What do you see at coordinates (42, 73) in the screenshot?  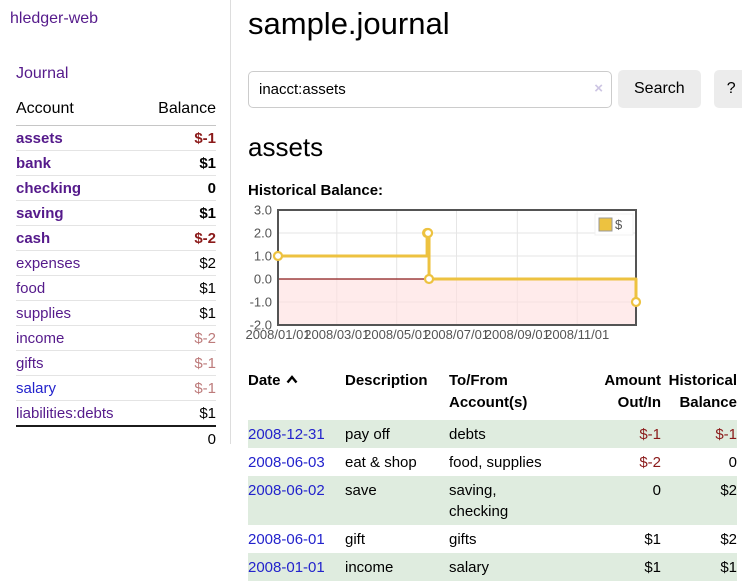 I see `sidebar-item-journal: Journal` at bounding box center [42, 73].